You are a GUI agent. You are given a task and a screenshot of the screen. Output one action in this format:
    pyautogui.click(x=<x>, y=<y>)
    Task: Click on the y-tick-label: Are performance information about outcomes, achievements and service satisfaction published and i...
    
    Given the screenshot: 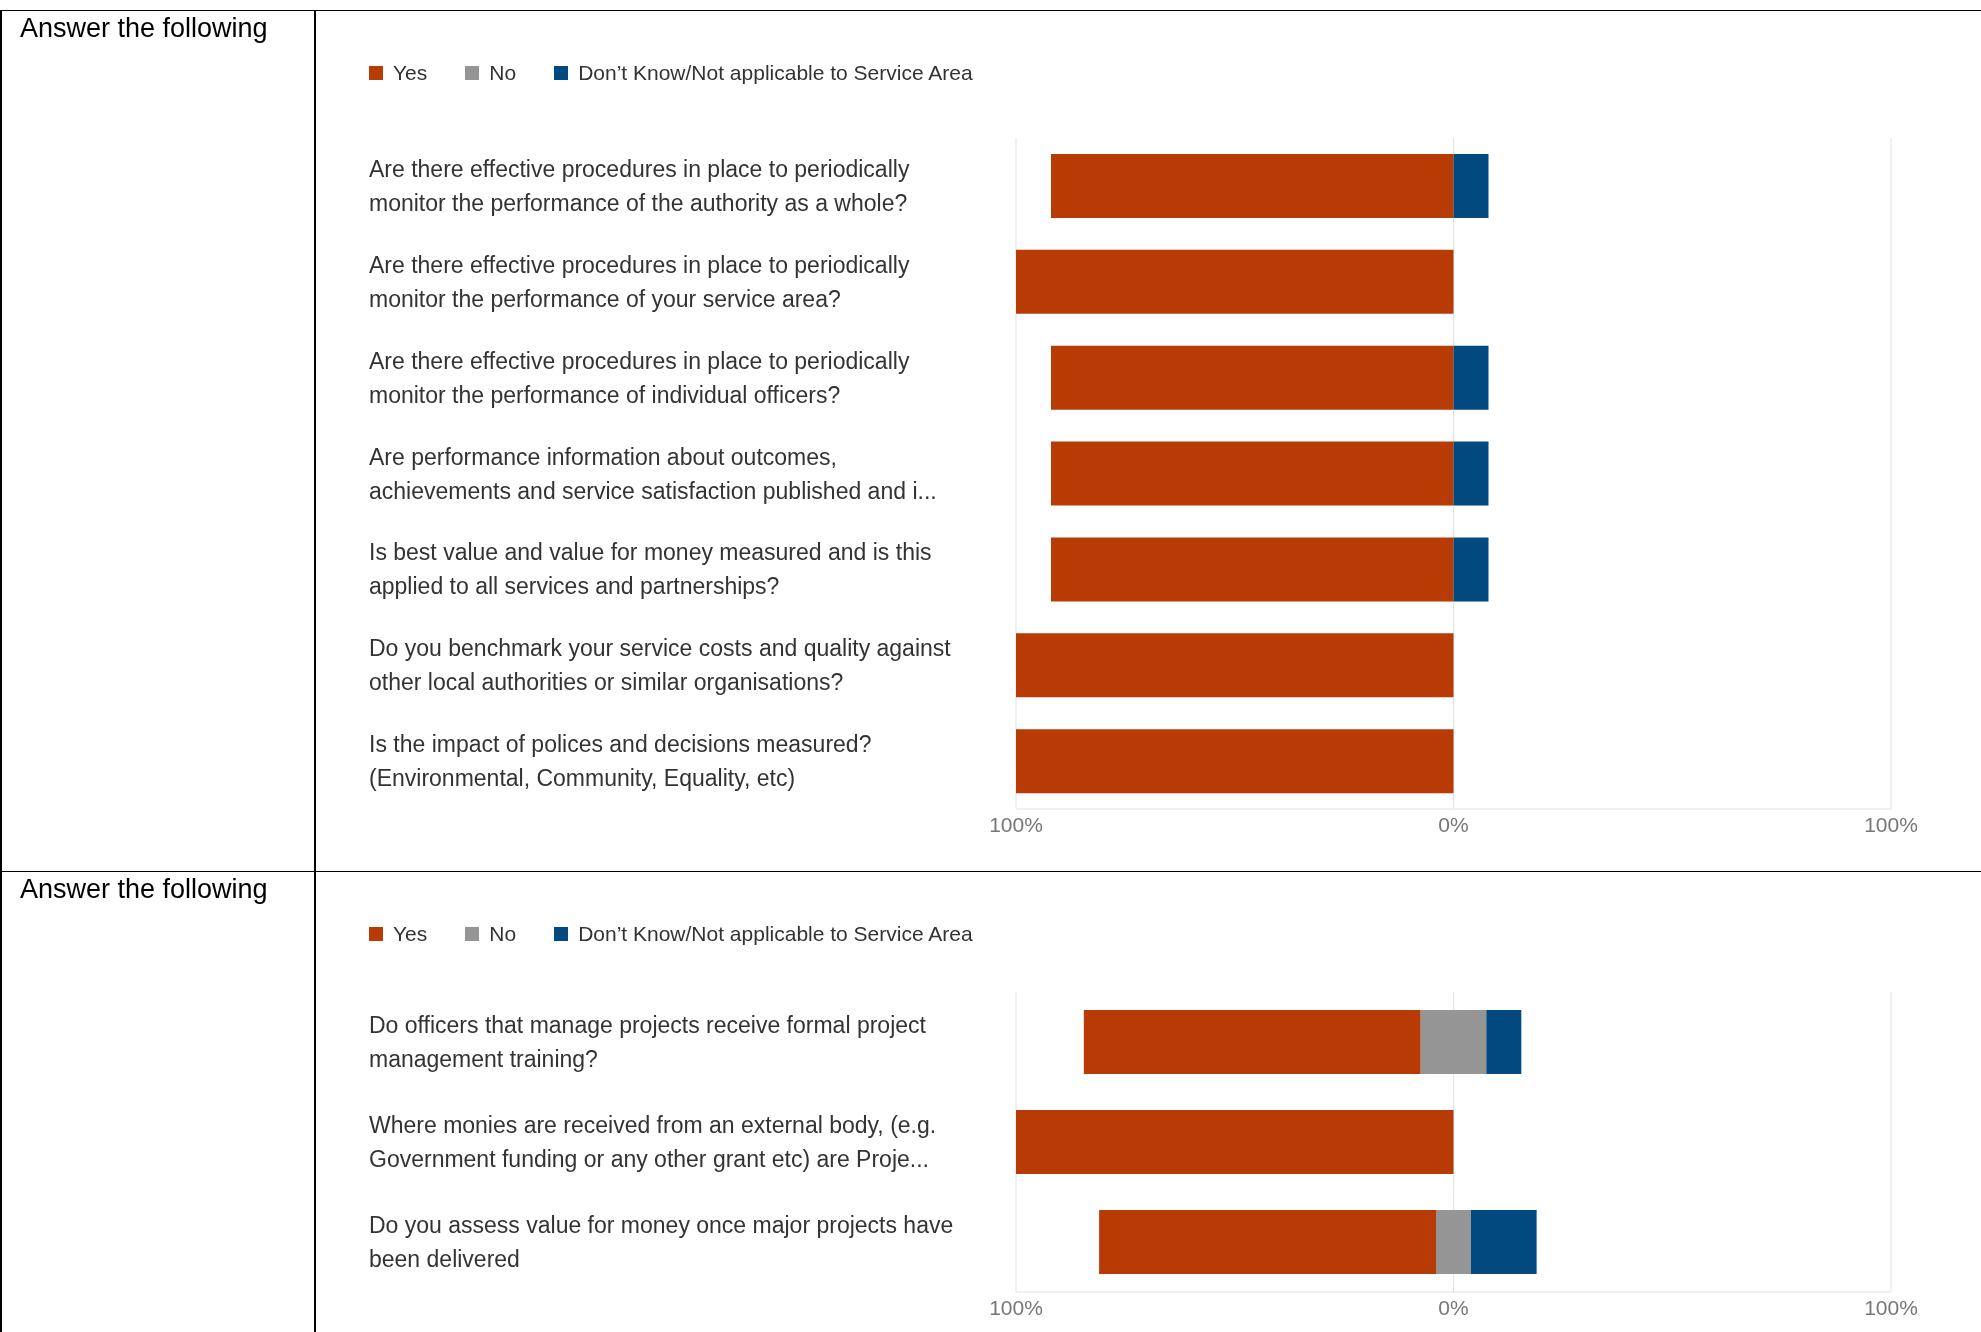 What is the action you would take?
    pyautogui.click(x=653, y=474)
    